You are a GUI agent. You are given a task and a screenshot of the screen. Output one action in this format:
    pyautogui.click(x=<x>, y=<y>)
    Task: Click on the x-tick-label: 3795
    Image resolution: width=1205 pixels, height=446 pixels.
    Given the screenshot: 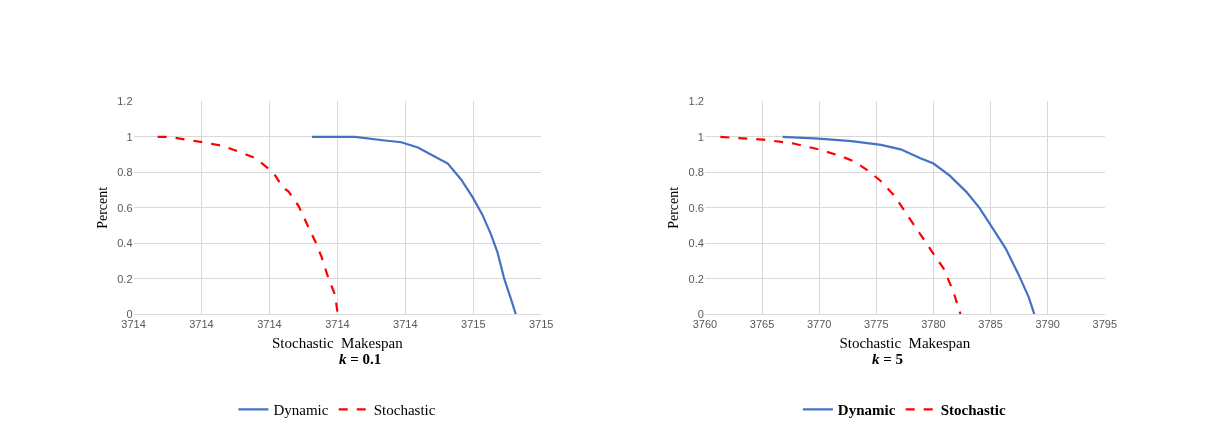 What is the action you would take?
    pyautogui.click(x=1105, y=324)
    